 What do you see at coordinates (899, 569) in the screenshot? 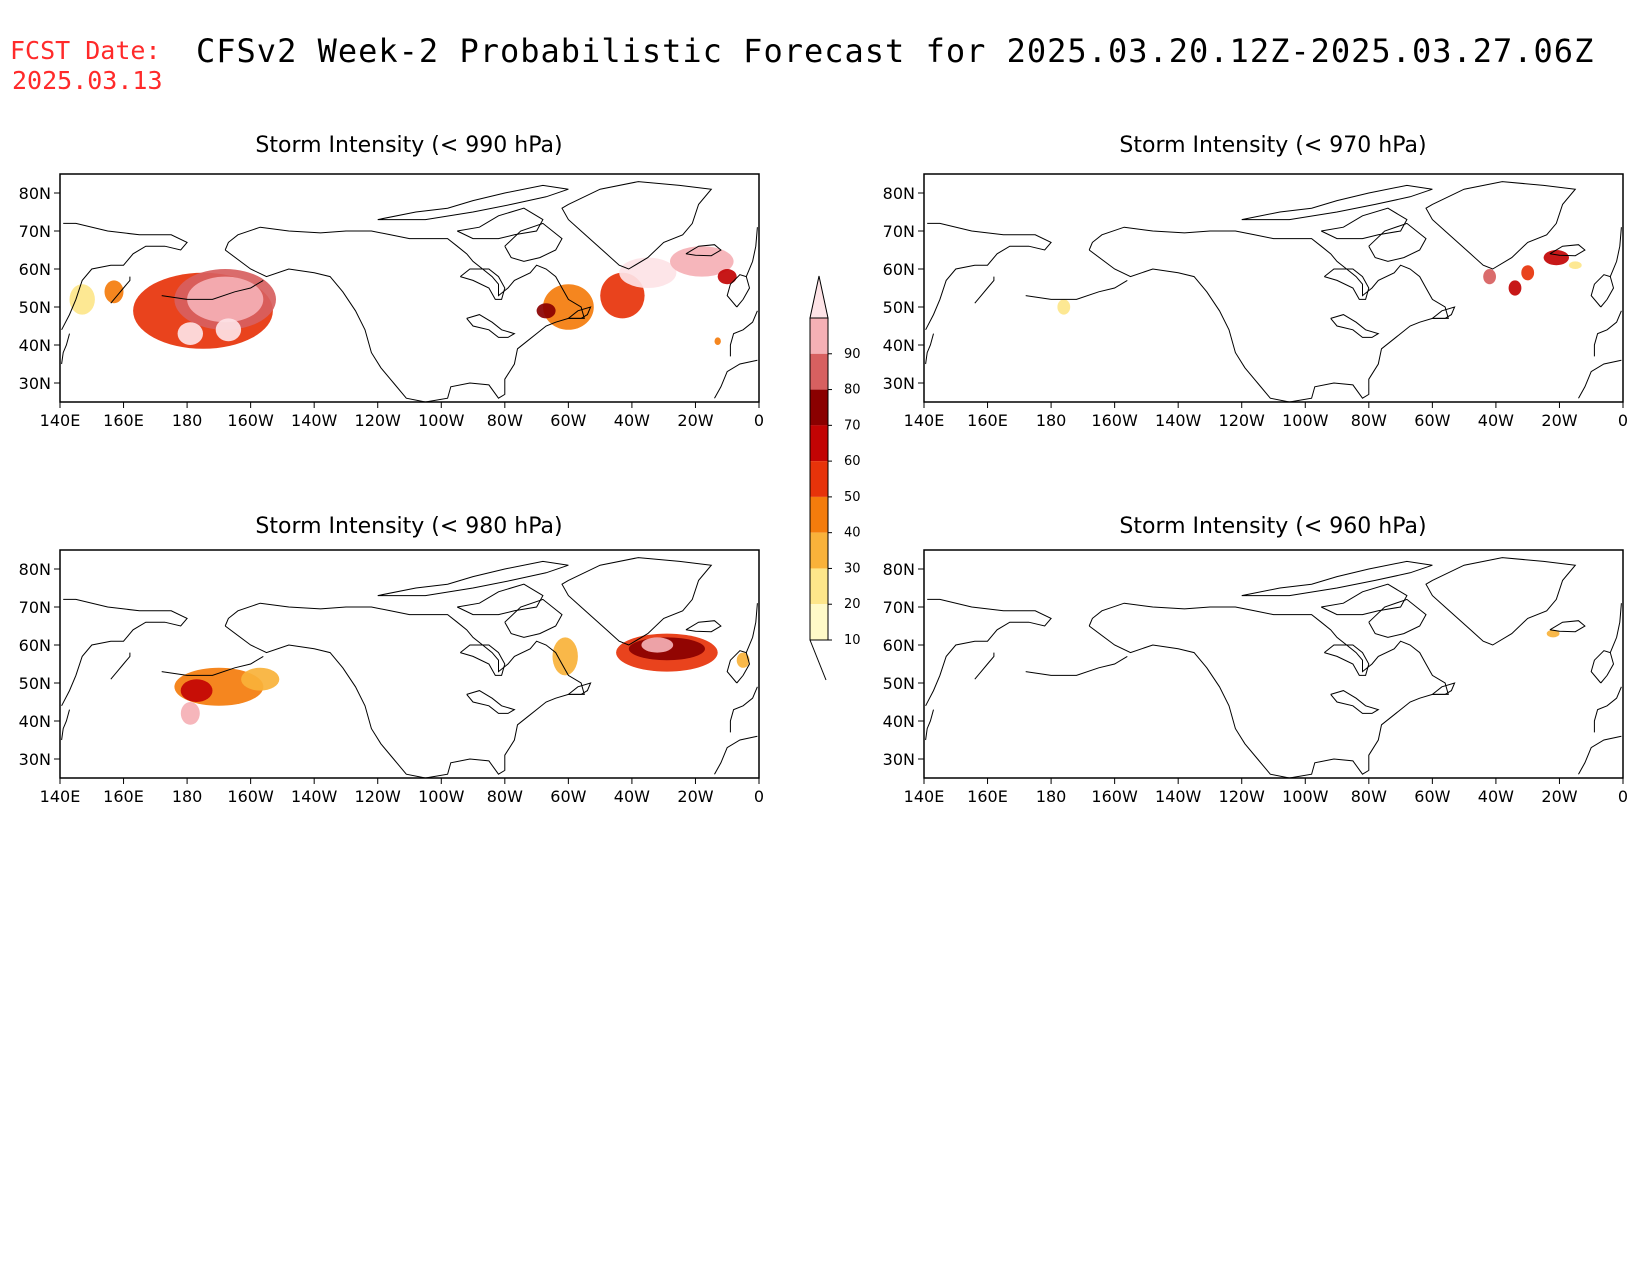
I see `lat-tick-label: 80N` at bounding box center [899, 569].